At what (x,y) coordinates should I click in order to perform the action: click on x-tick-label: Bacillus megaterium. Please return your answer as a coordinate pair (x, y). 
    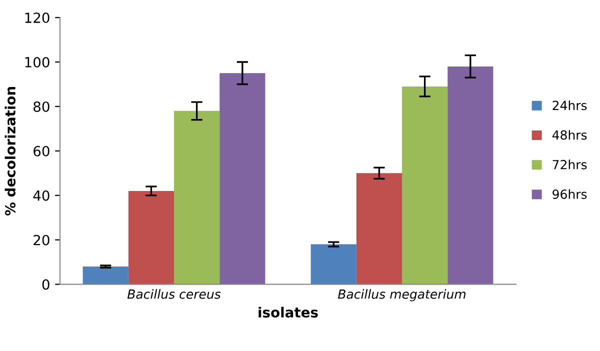
    Looking at the image, I should click on (402, 295).